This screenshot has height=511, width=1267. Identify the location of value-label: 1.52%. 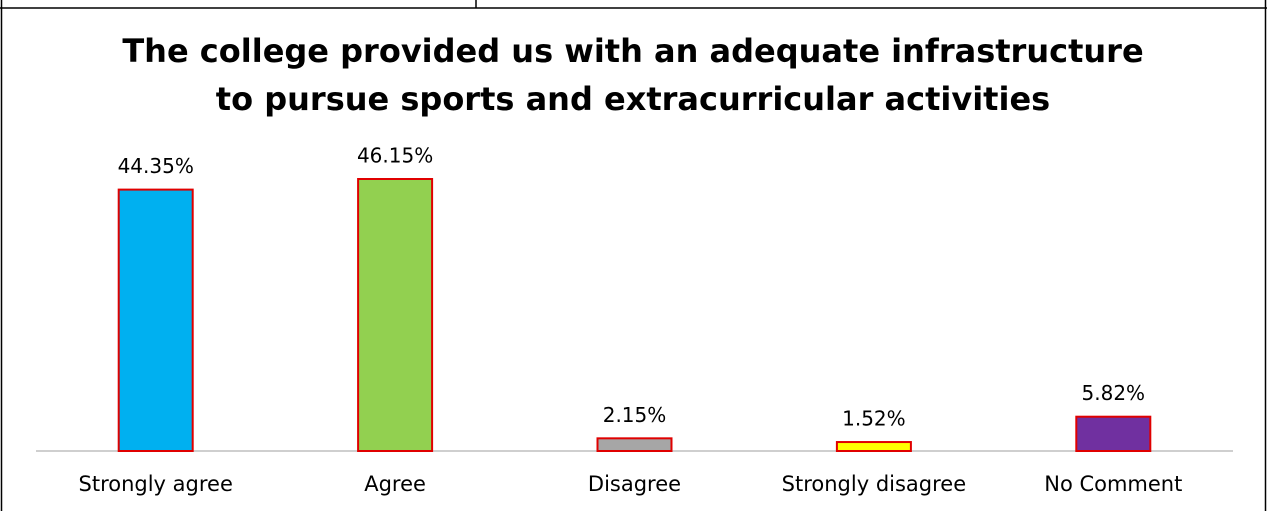
(874, 419).